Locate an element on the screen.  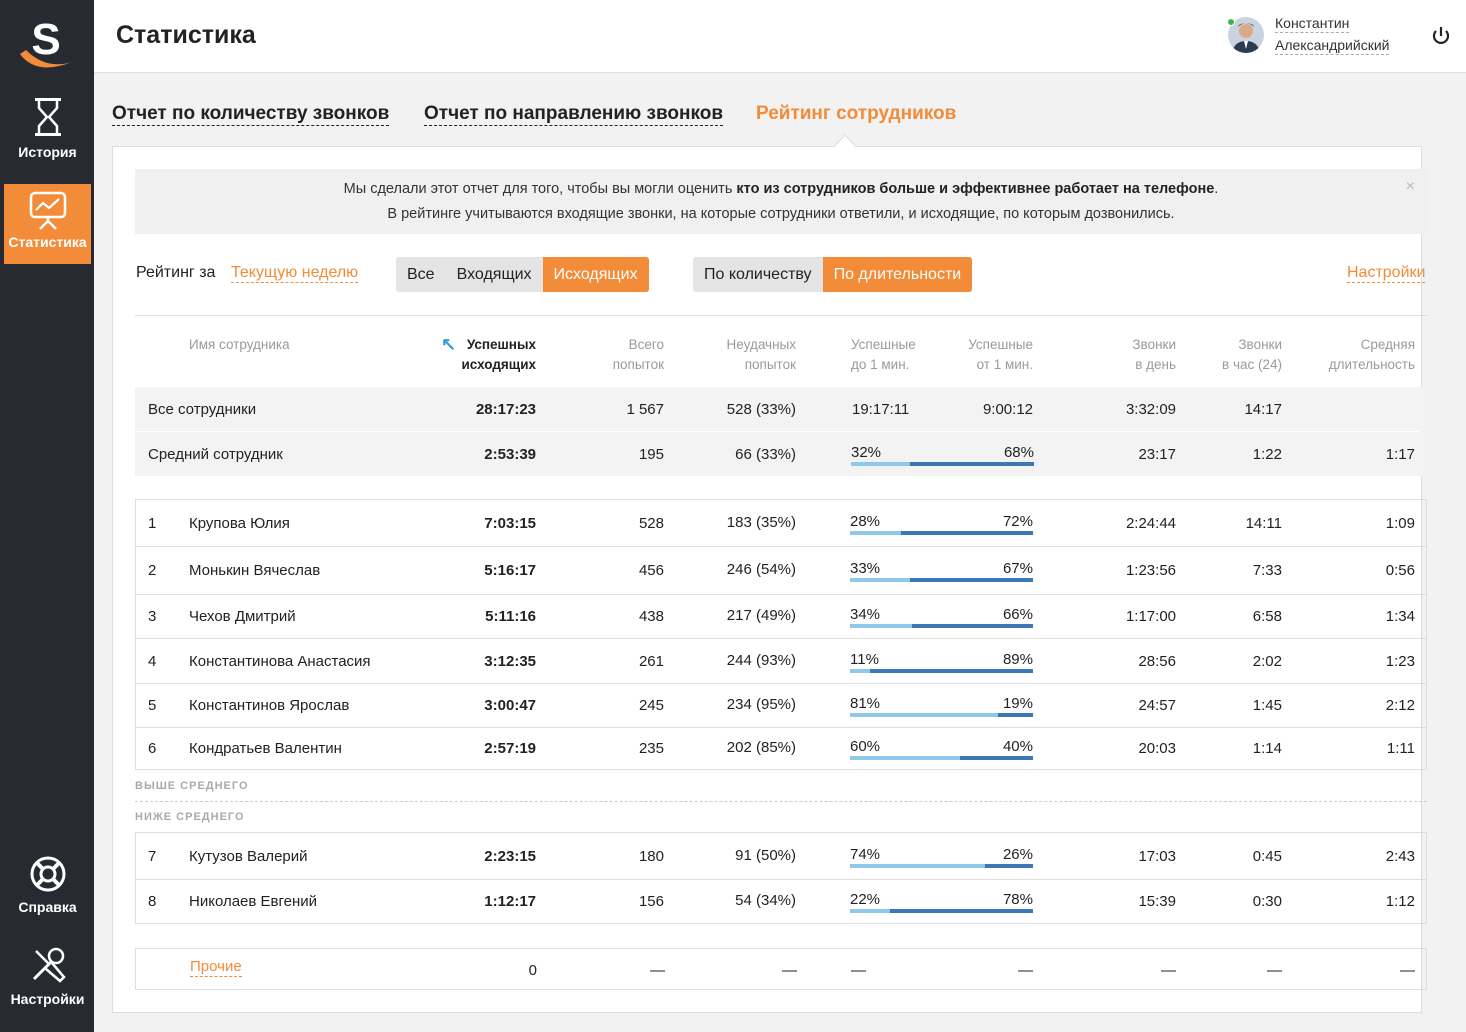
section-below-average: НИЖЕ СРЕДНЕГО is located at coordinates (190, 817).